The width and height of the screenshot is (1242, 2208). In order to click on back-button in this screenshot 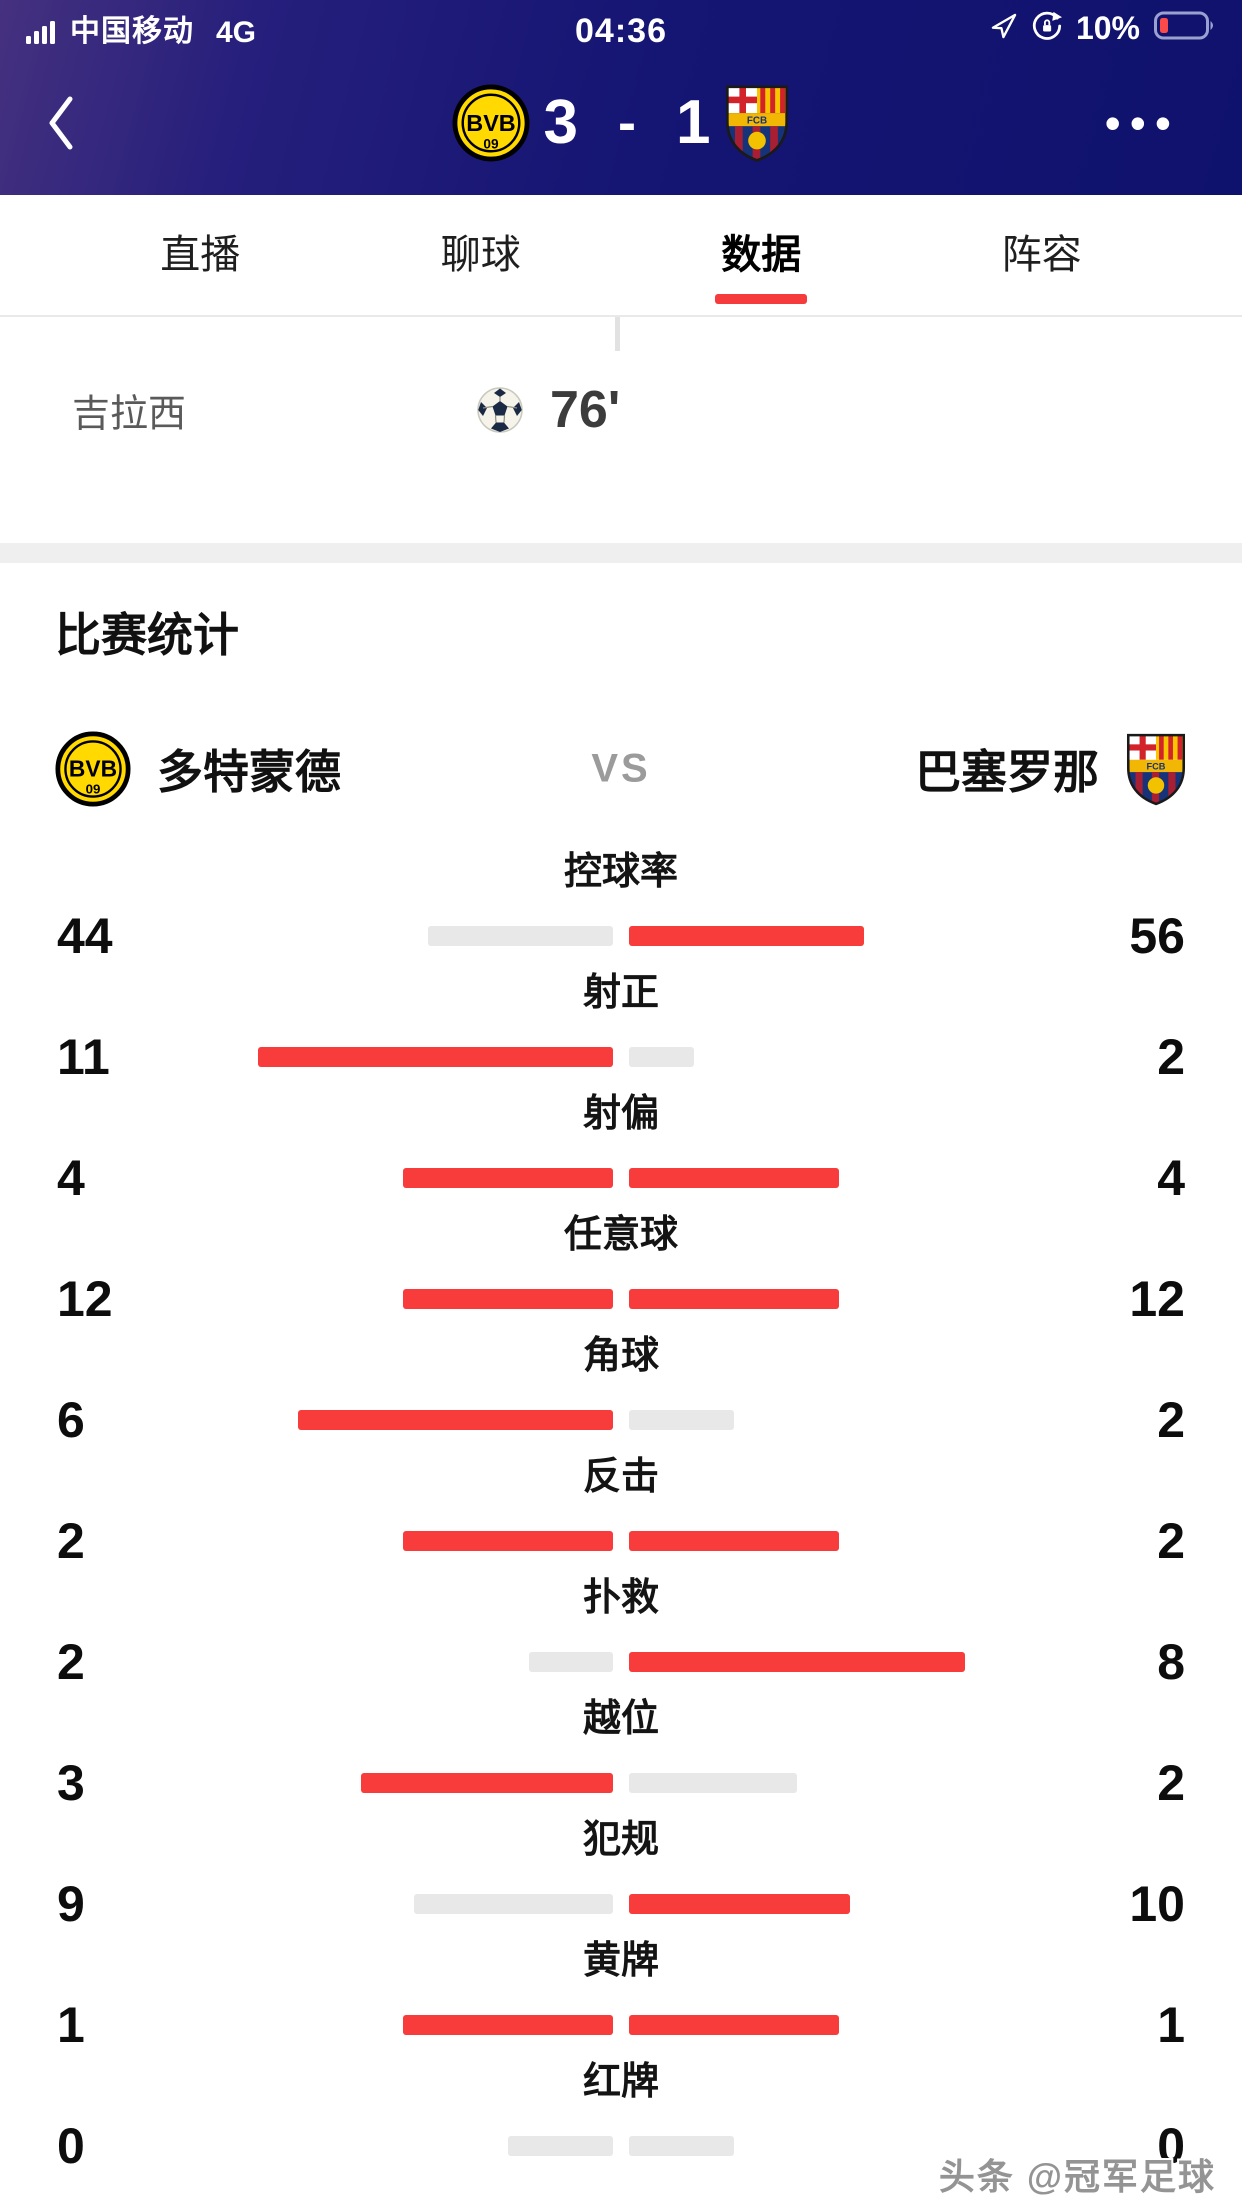, I will do `click(64, 123)`.